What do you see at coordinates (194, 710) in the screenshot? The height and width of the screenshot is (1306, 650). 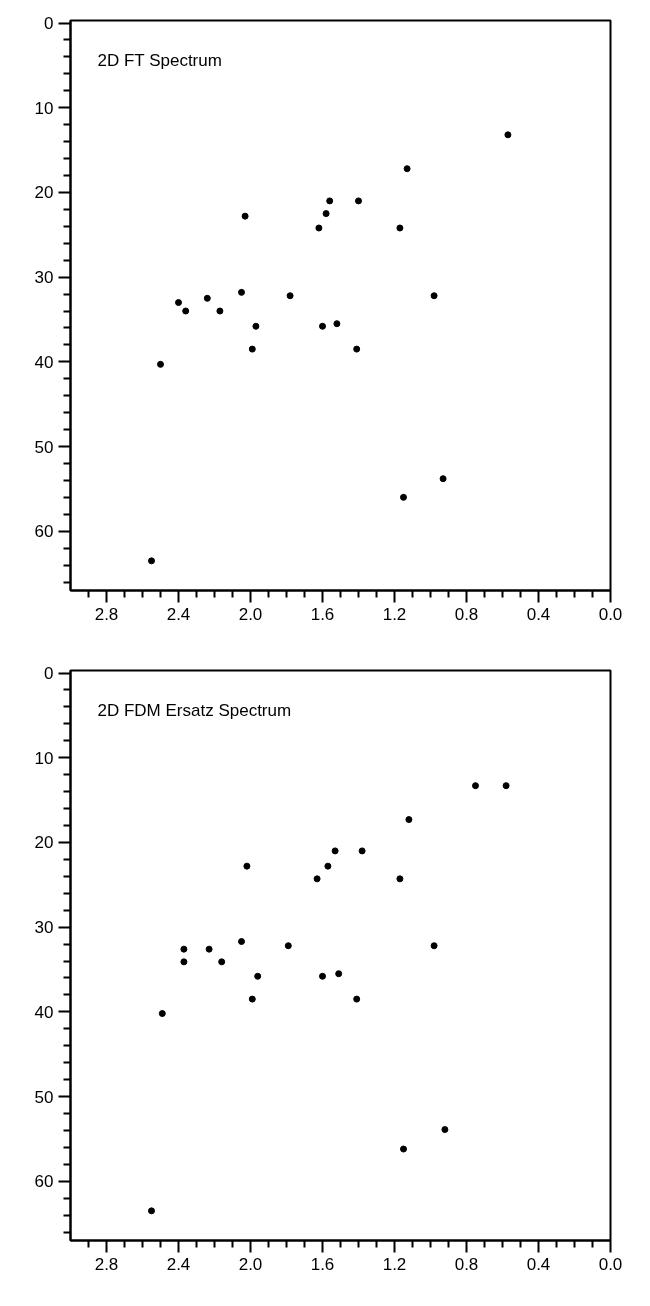 I see `text: 2D FDM Ersatz Spectrum` at bounding box center [194, 710].